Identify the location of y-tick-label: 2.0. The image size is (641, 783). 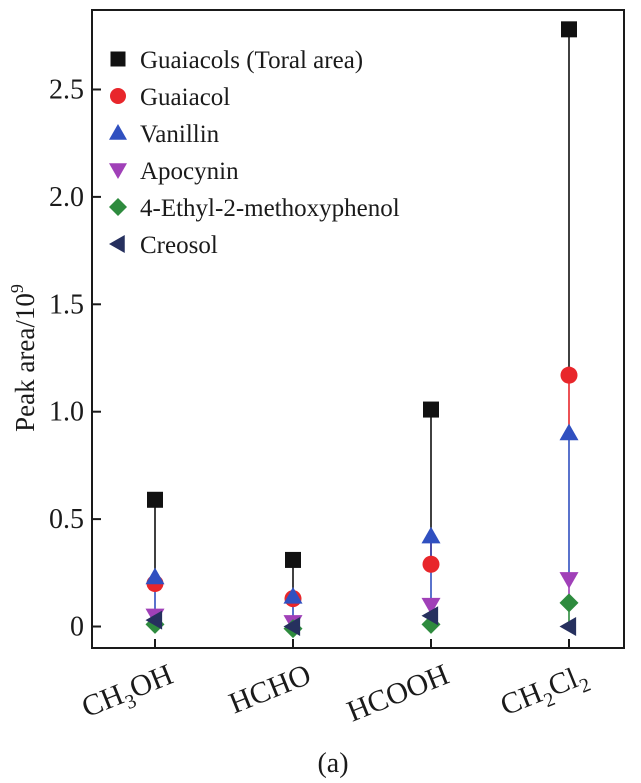
(66, 197).